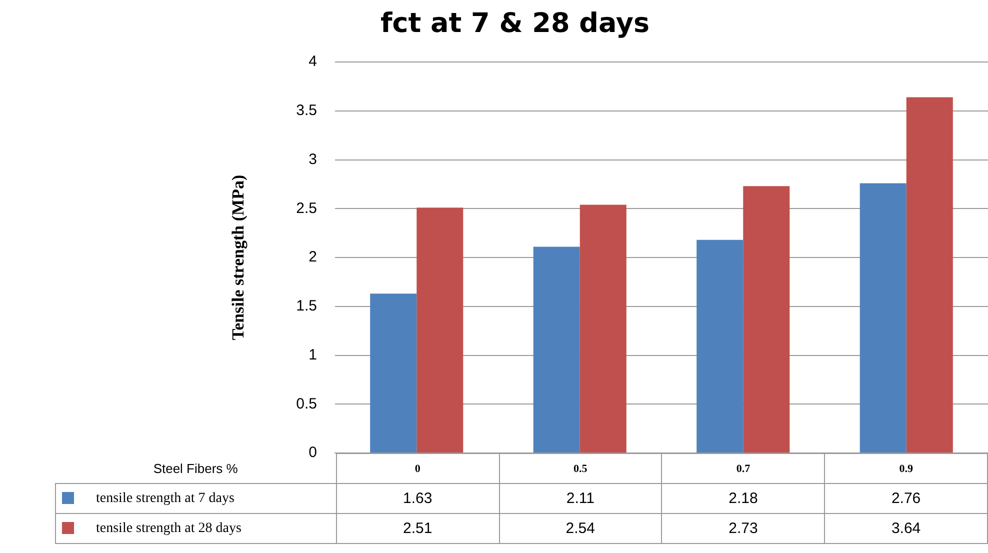 Image resolution: width=988 pixels, height=553 pixels. Describe the element at coordinates (743, 469) in the screenshot. I see `x-tick-label: 0.7` at that location.